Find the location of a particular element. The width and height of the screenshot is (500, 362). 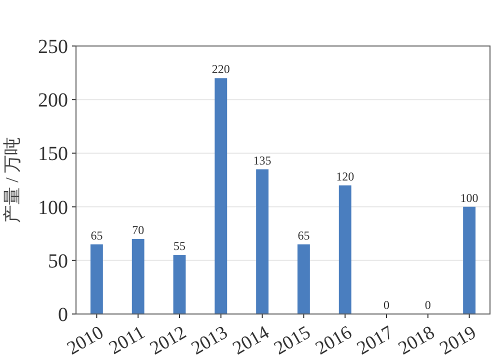

y-tick-label: 200 is located at coordinates (53, 101).